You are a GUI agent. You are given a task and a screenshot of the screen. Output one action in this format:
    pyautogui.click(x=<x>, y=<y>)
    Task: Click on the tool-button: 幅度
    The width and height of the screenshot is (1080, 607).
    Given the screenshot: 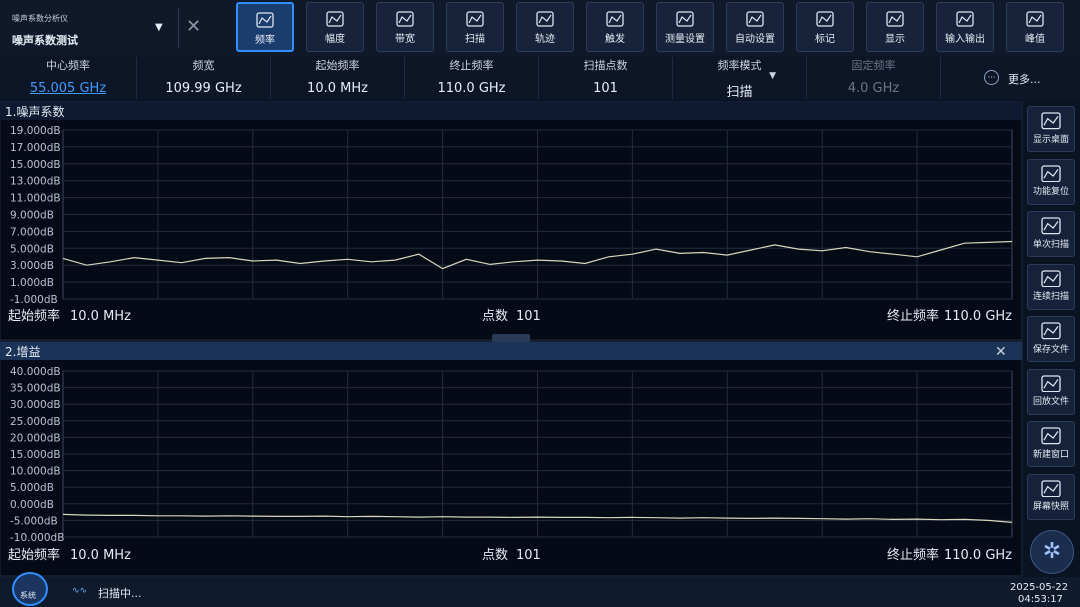 What is the action you would take?
    pyautogui.click(x=335, y=27)
    